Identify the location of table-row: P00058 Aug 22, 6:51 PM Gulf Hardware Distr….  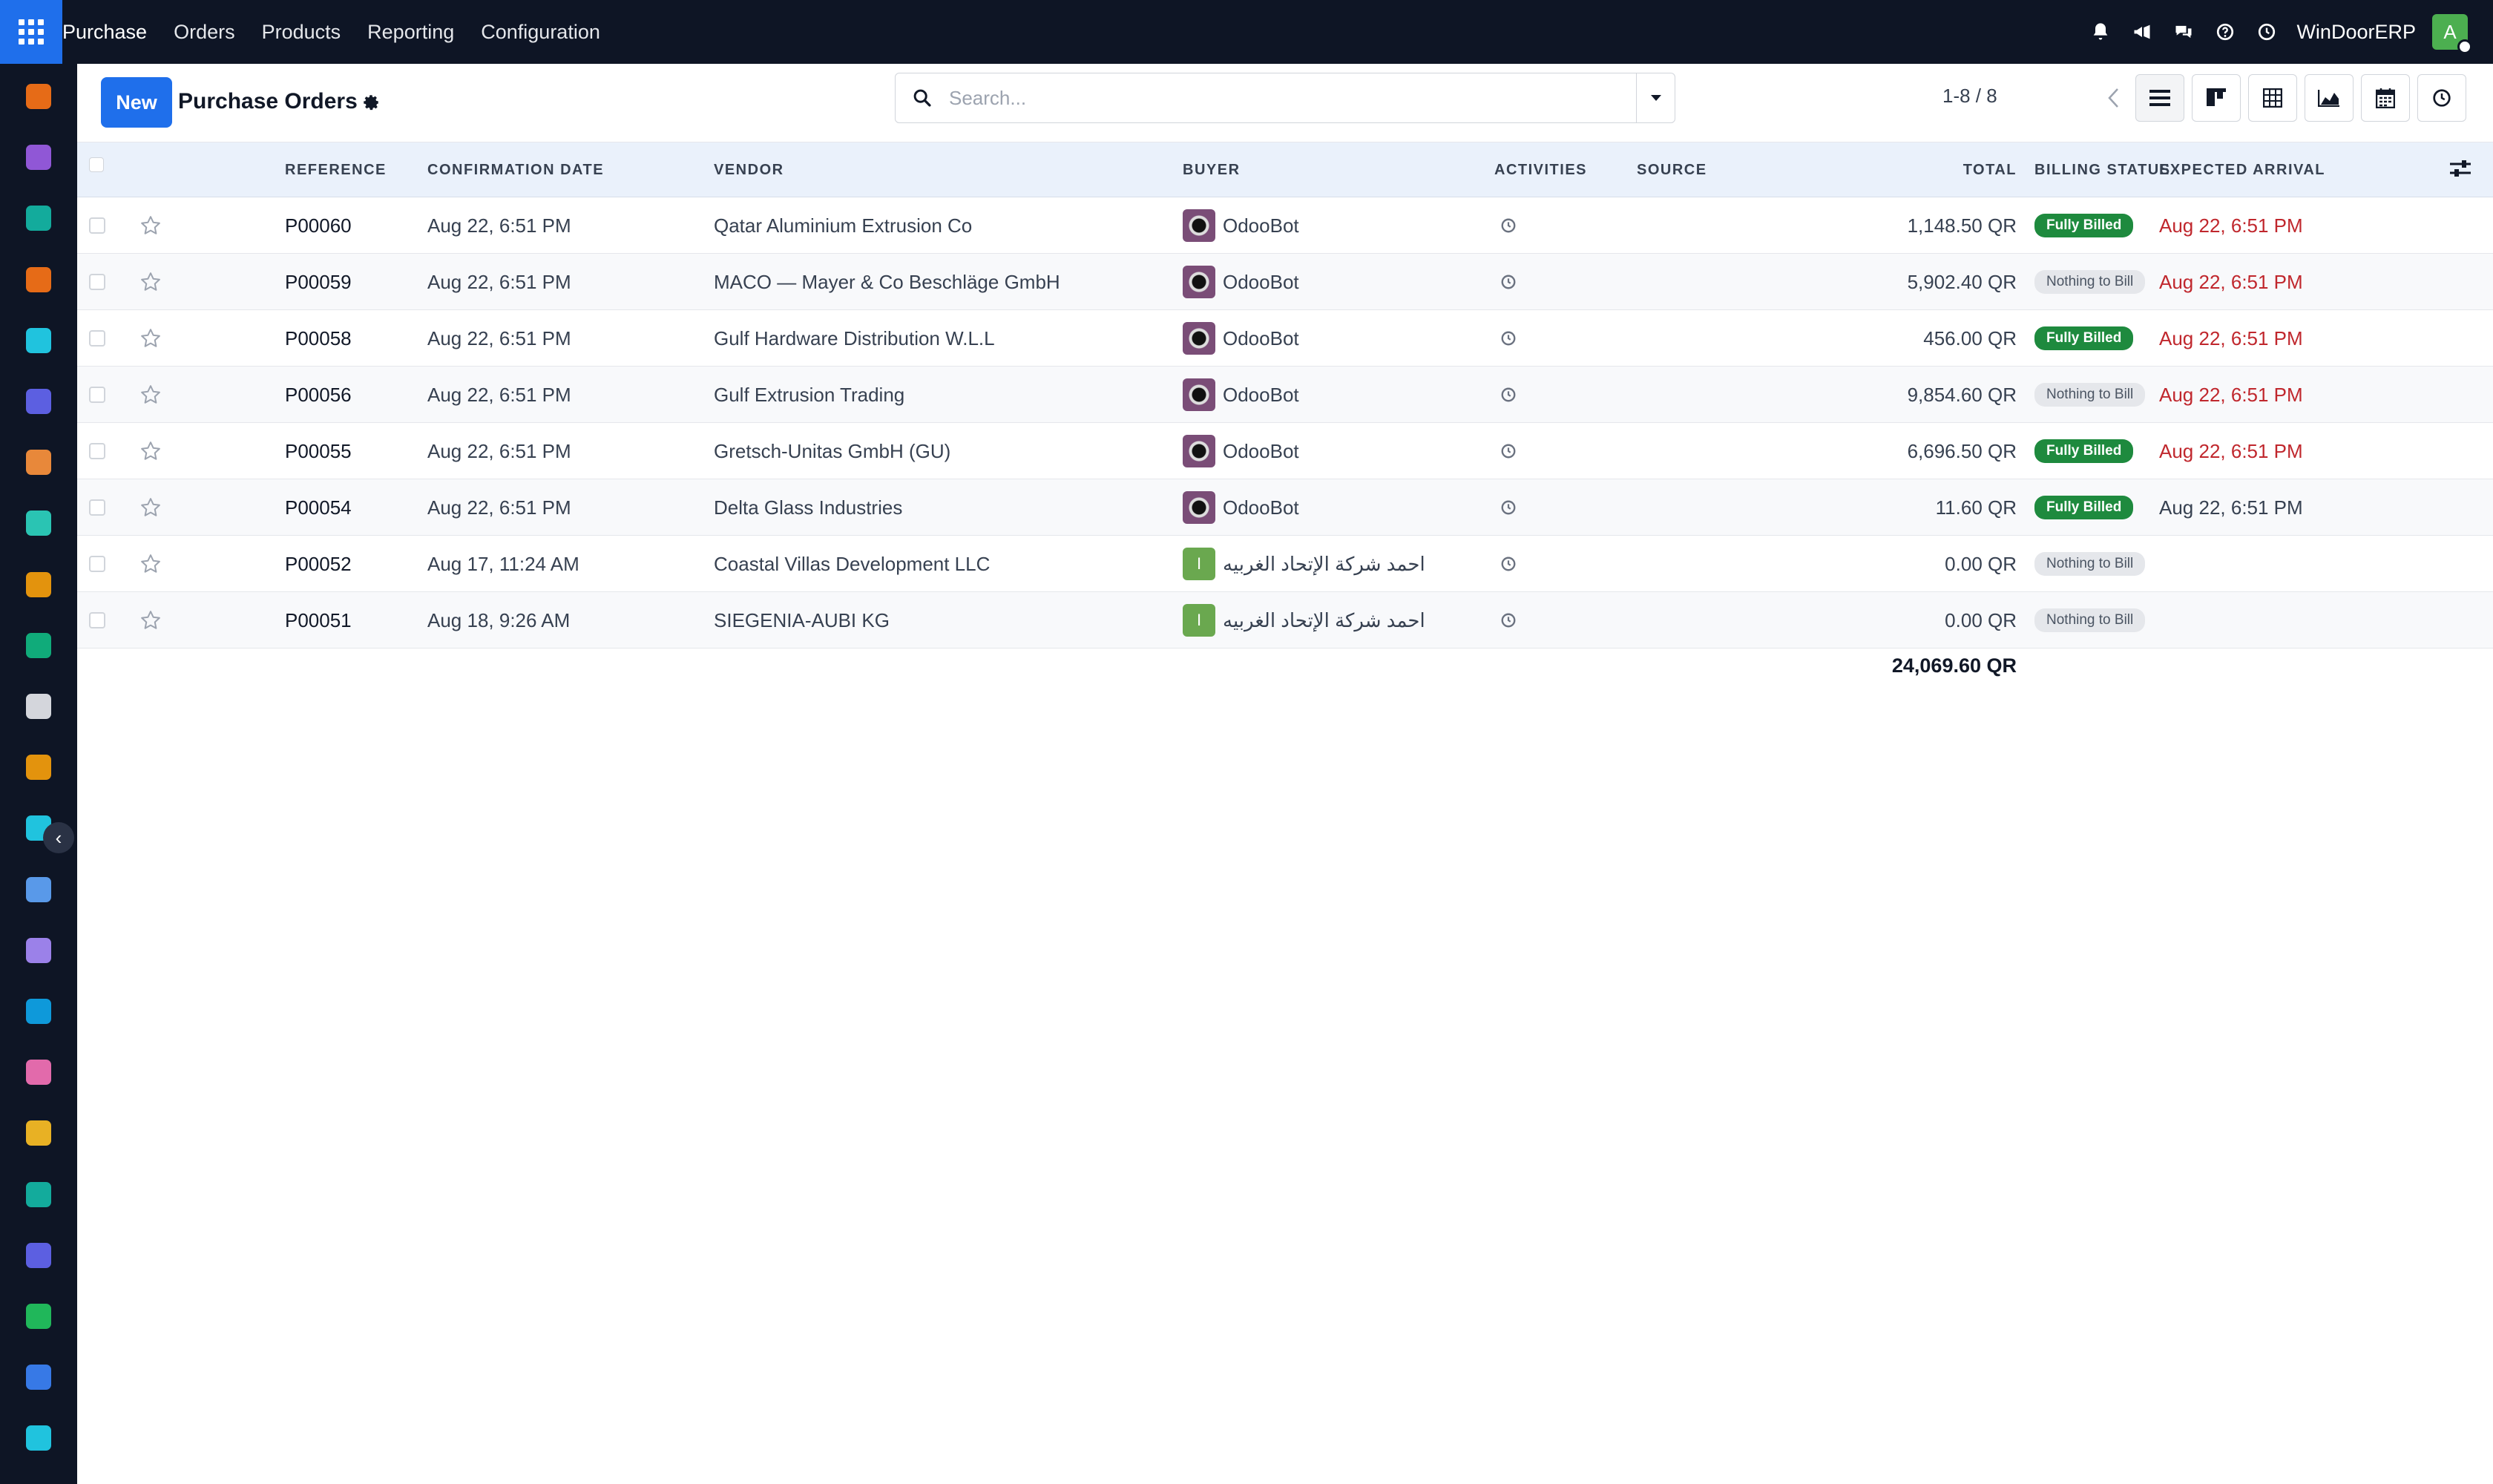
(1285, 338).